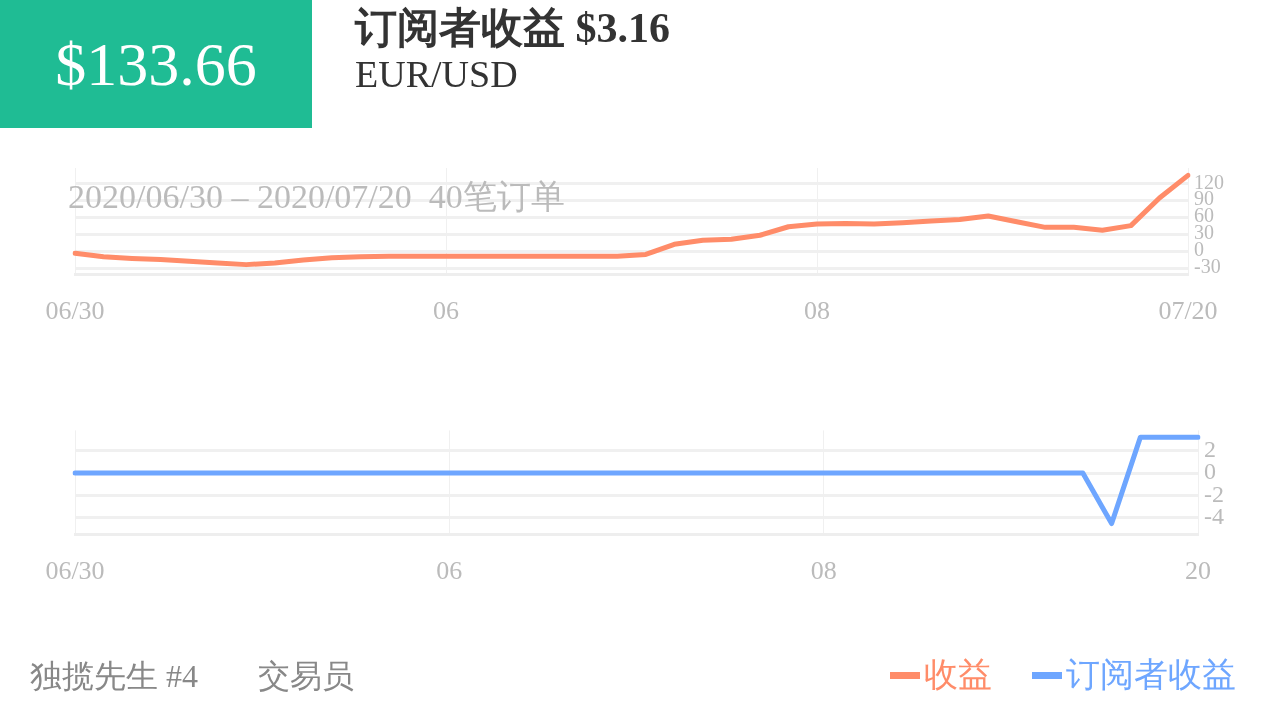  What do you see at coordinates (316, 197) in the screenshot?
I see `annotation: 2020/06/30 – 2020/07/20 40笔订单` at bounding box center [316, 197].